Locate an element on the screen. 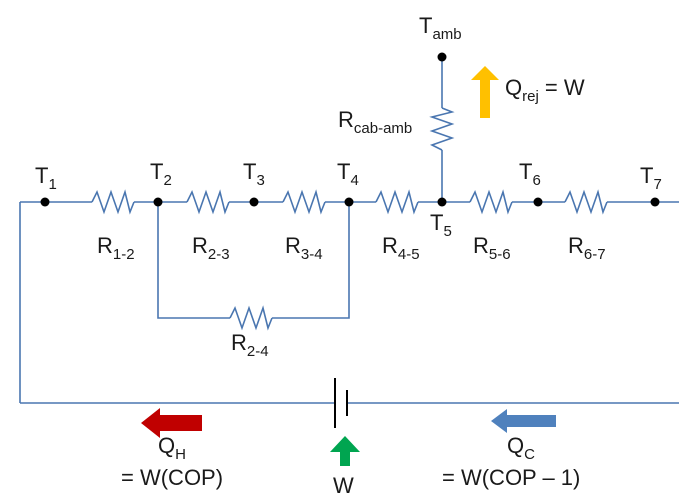 This screenshot has height=499, width=679. label-qc: QC is located at coordinates (521, 448).